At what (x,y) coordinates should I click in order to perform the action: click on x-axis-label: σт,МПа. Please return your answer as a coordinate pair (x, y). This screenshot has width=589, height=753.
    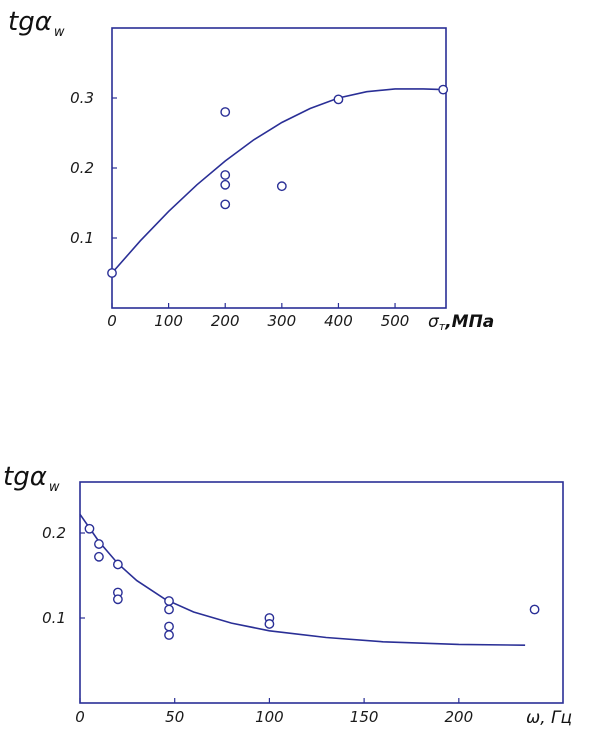
    Looking at the image, I should click on (461, 322).